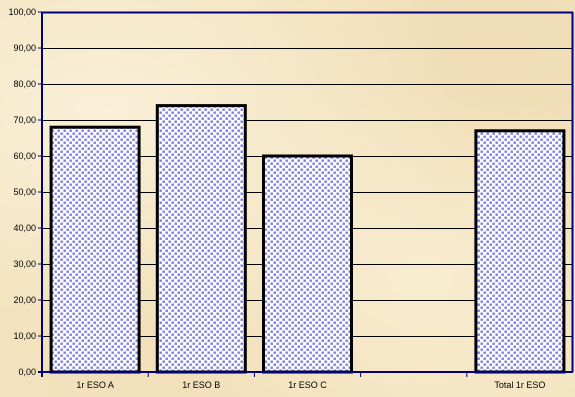 The height and width of the screenshot is (397, 575). Describe the element at coordinates (24, 264) in the screenshot. I see `y-tick-label-3: 30,00` at that location.